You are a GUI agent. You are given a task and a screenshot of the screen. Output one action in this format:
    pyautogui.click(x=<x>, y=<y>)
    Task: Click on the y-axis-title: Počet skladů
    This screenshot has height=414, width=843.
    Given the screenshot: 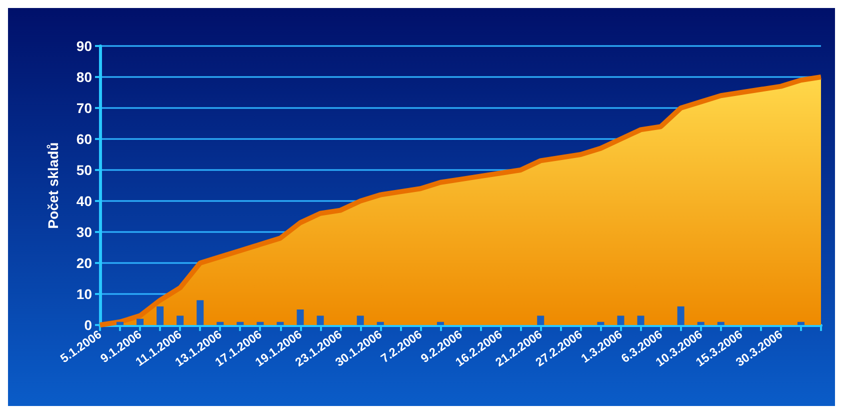 What is the action you would take?
    pyautogui.click(x=53, y=185)
    